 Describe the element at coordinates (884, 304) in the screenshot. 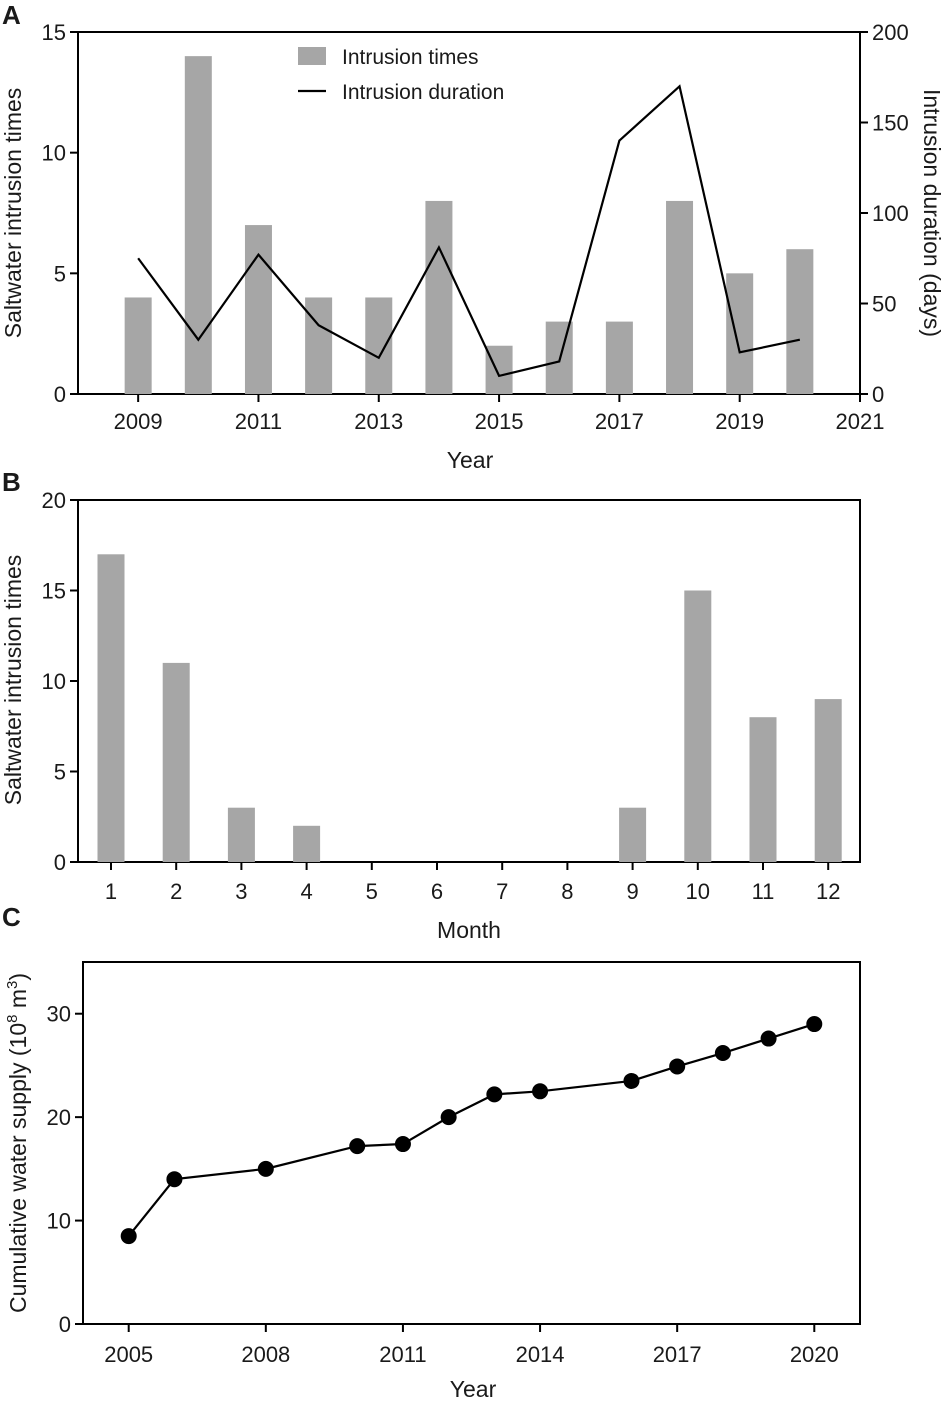

I see `y2-tick-label: 50` at that location.